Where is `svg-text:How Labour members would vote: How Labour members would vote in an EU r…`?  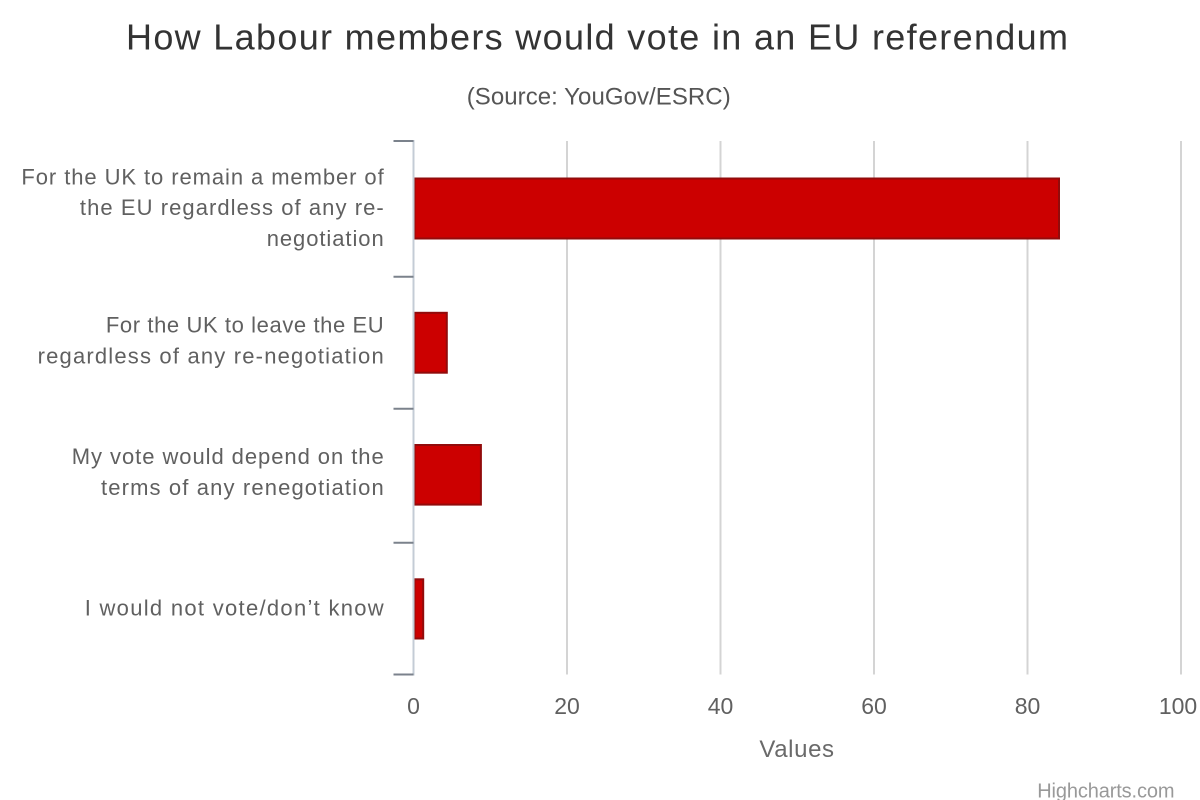 svg-text:How Labour members would vote: How Labour members would vote in an EU r… is located at coordinates (597, 37).